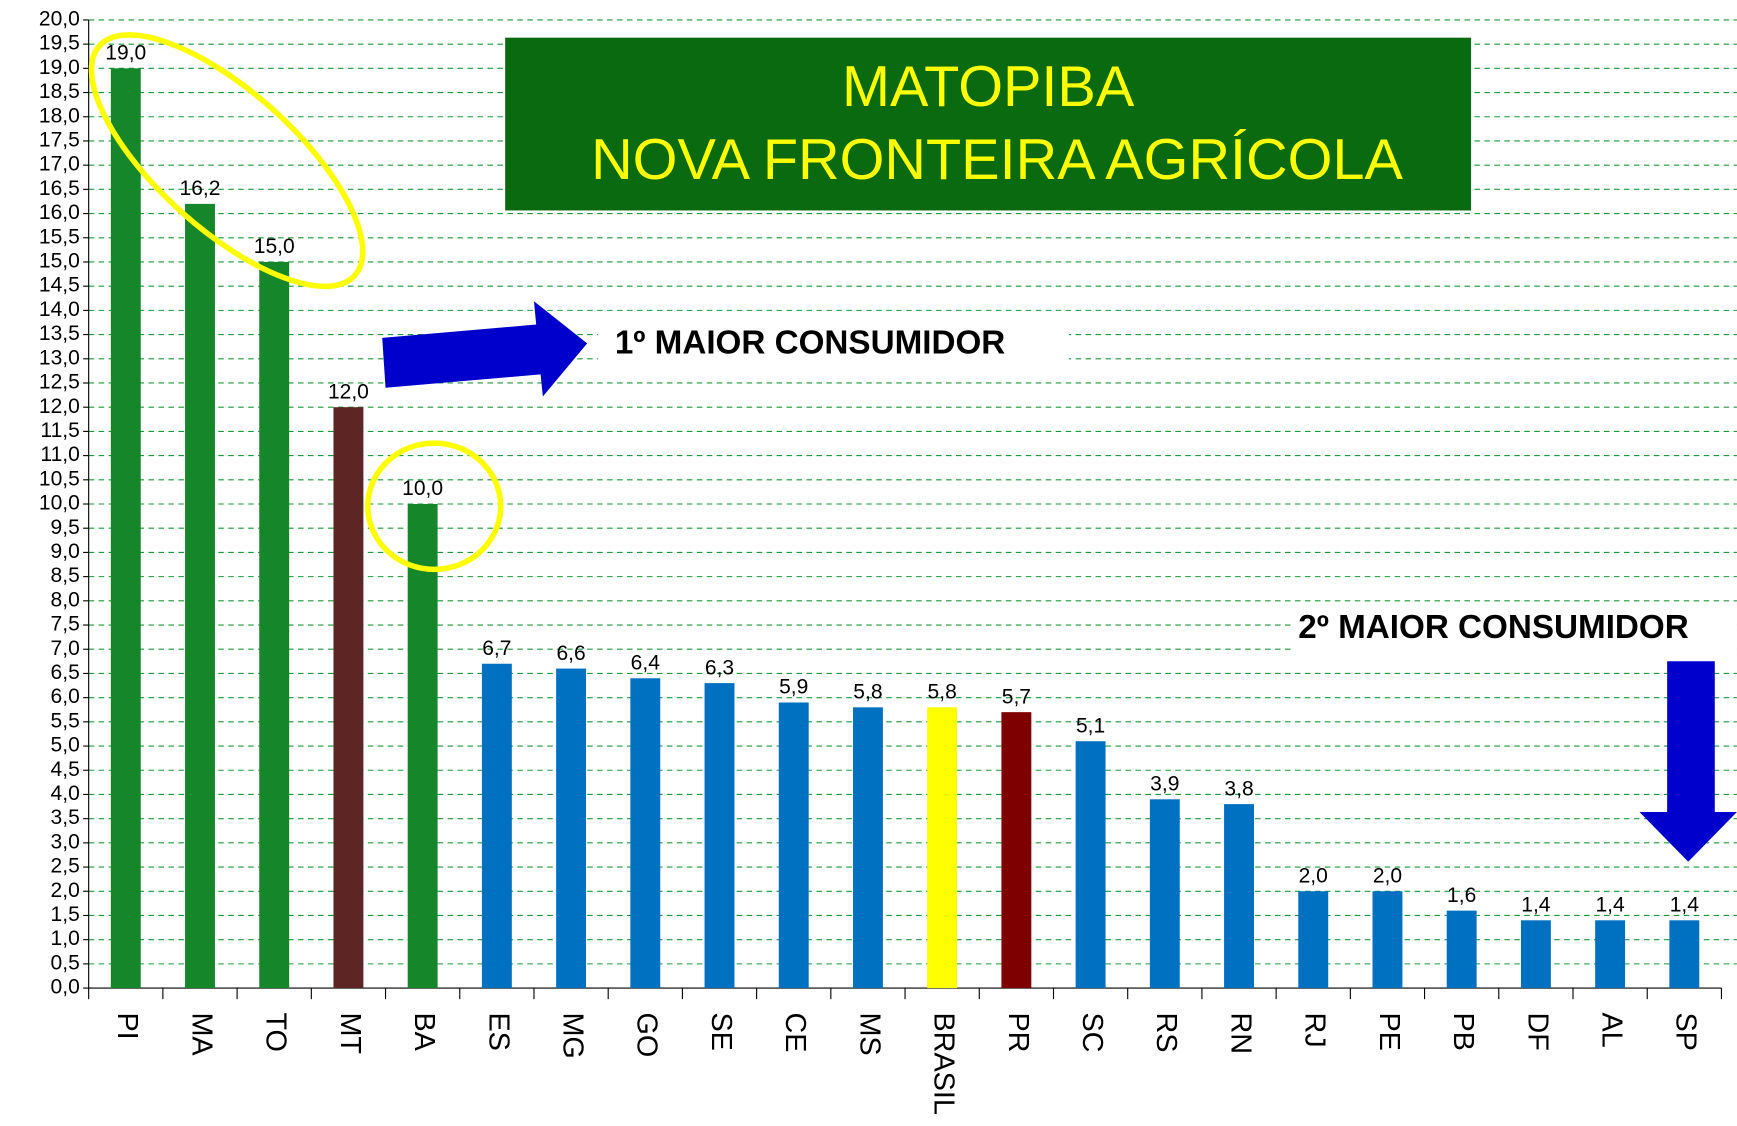  I want to click on y-tick-label: 20,0, so click(59, 19).